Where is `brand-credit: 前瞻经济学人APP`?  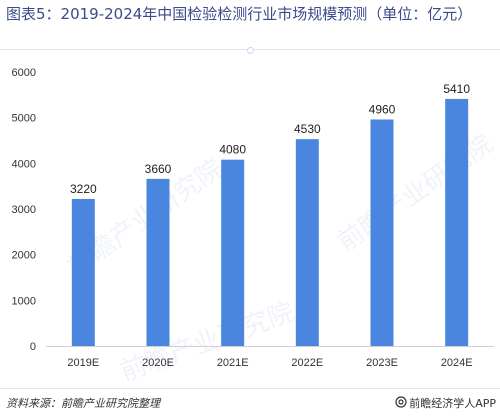 brand-credit: 前瞻经济学人APP is located at coordinates (445, 403).